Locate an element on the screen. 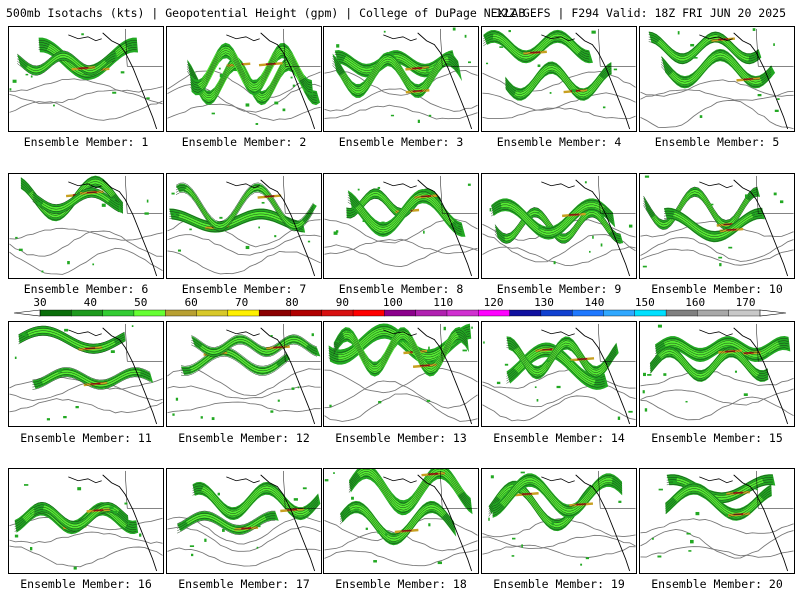 Image resolution: width=800 pixels, height=600 pixels. colorbar-right-arrow is located at coordinates (773, 313).